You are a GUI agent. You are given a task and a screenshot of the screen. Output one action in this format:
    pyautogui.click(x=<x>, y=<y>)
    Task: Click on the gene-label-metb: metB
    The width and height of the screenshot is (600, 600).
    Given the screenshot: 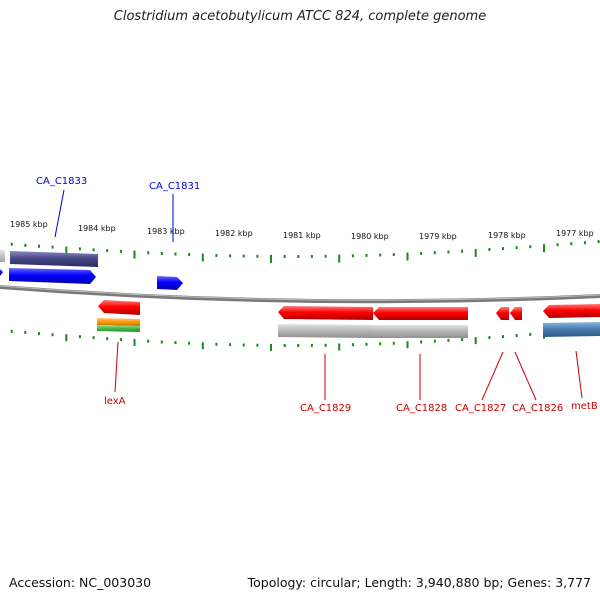 What is the action you would take?
    pyautogui.click(x=584, y=406)
    